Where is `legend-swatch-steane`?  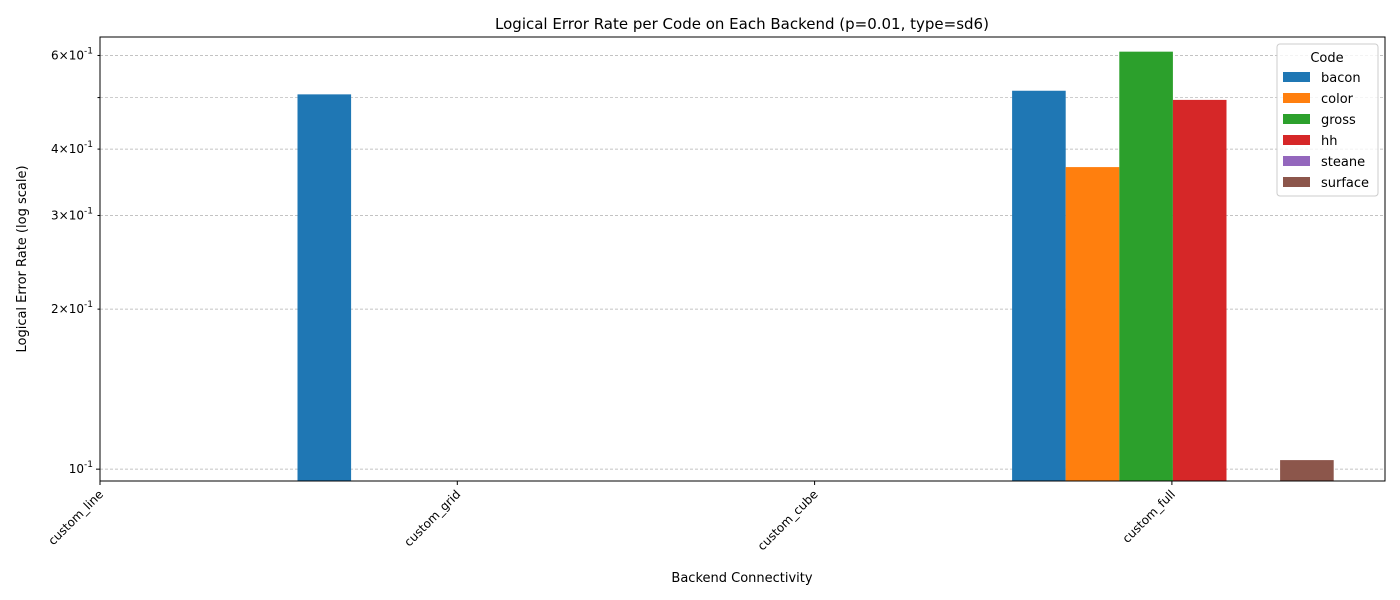 legend-swatch-steane is located at coordinates (1296, 161).